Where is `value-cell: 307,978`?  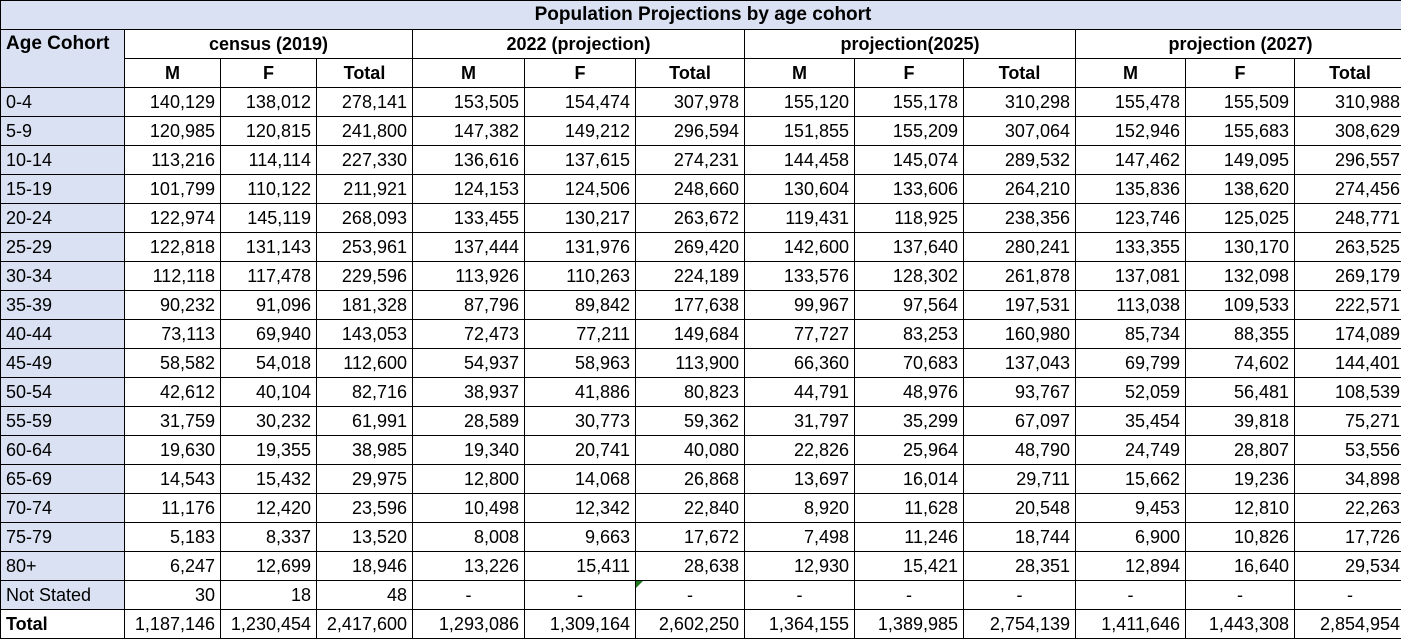 value-cell: 307,978 is located at coordinates (690, 102).